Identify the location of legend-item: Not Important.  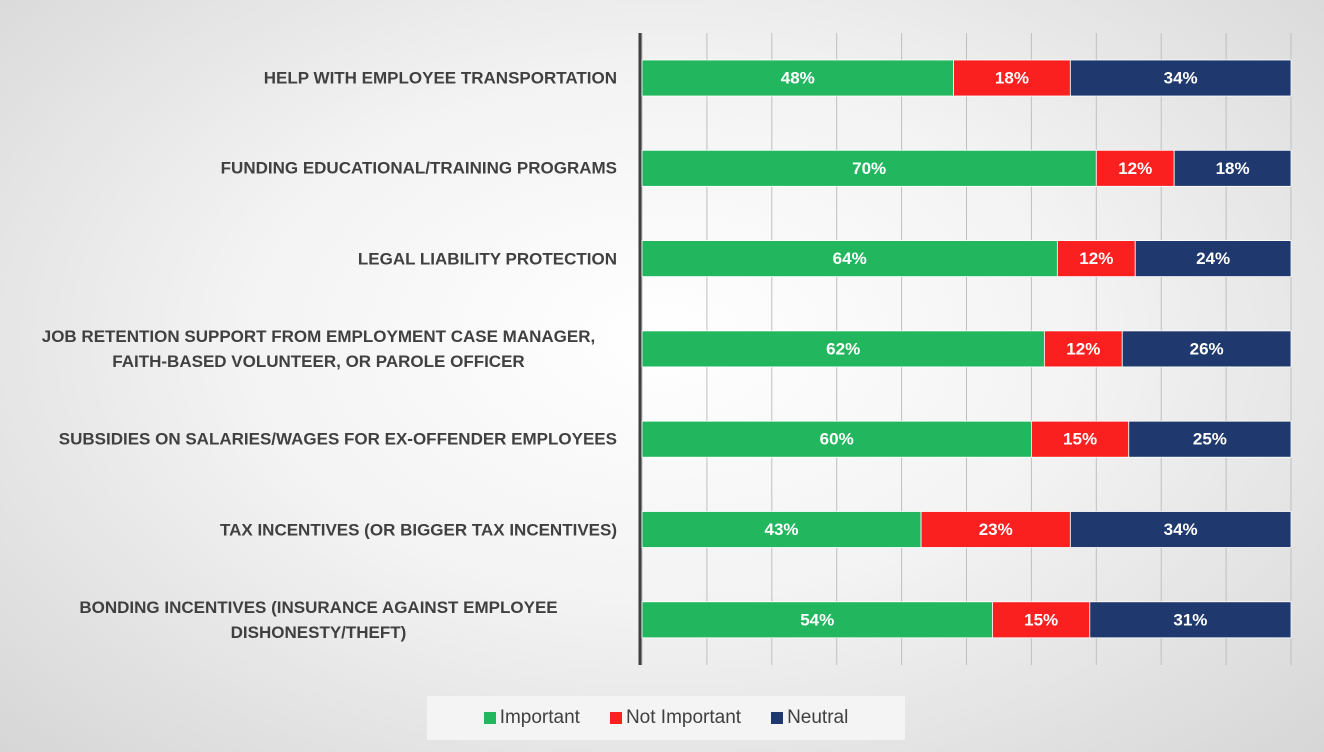
(675, 718).